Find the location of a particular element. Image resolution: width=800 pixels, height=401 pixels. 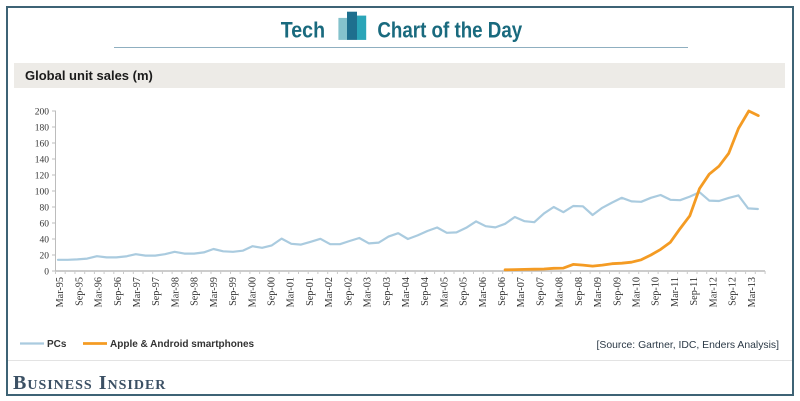

svg-text: Sep-08 is located at coordinates (579, 291).